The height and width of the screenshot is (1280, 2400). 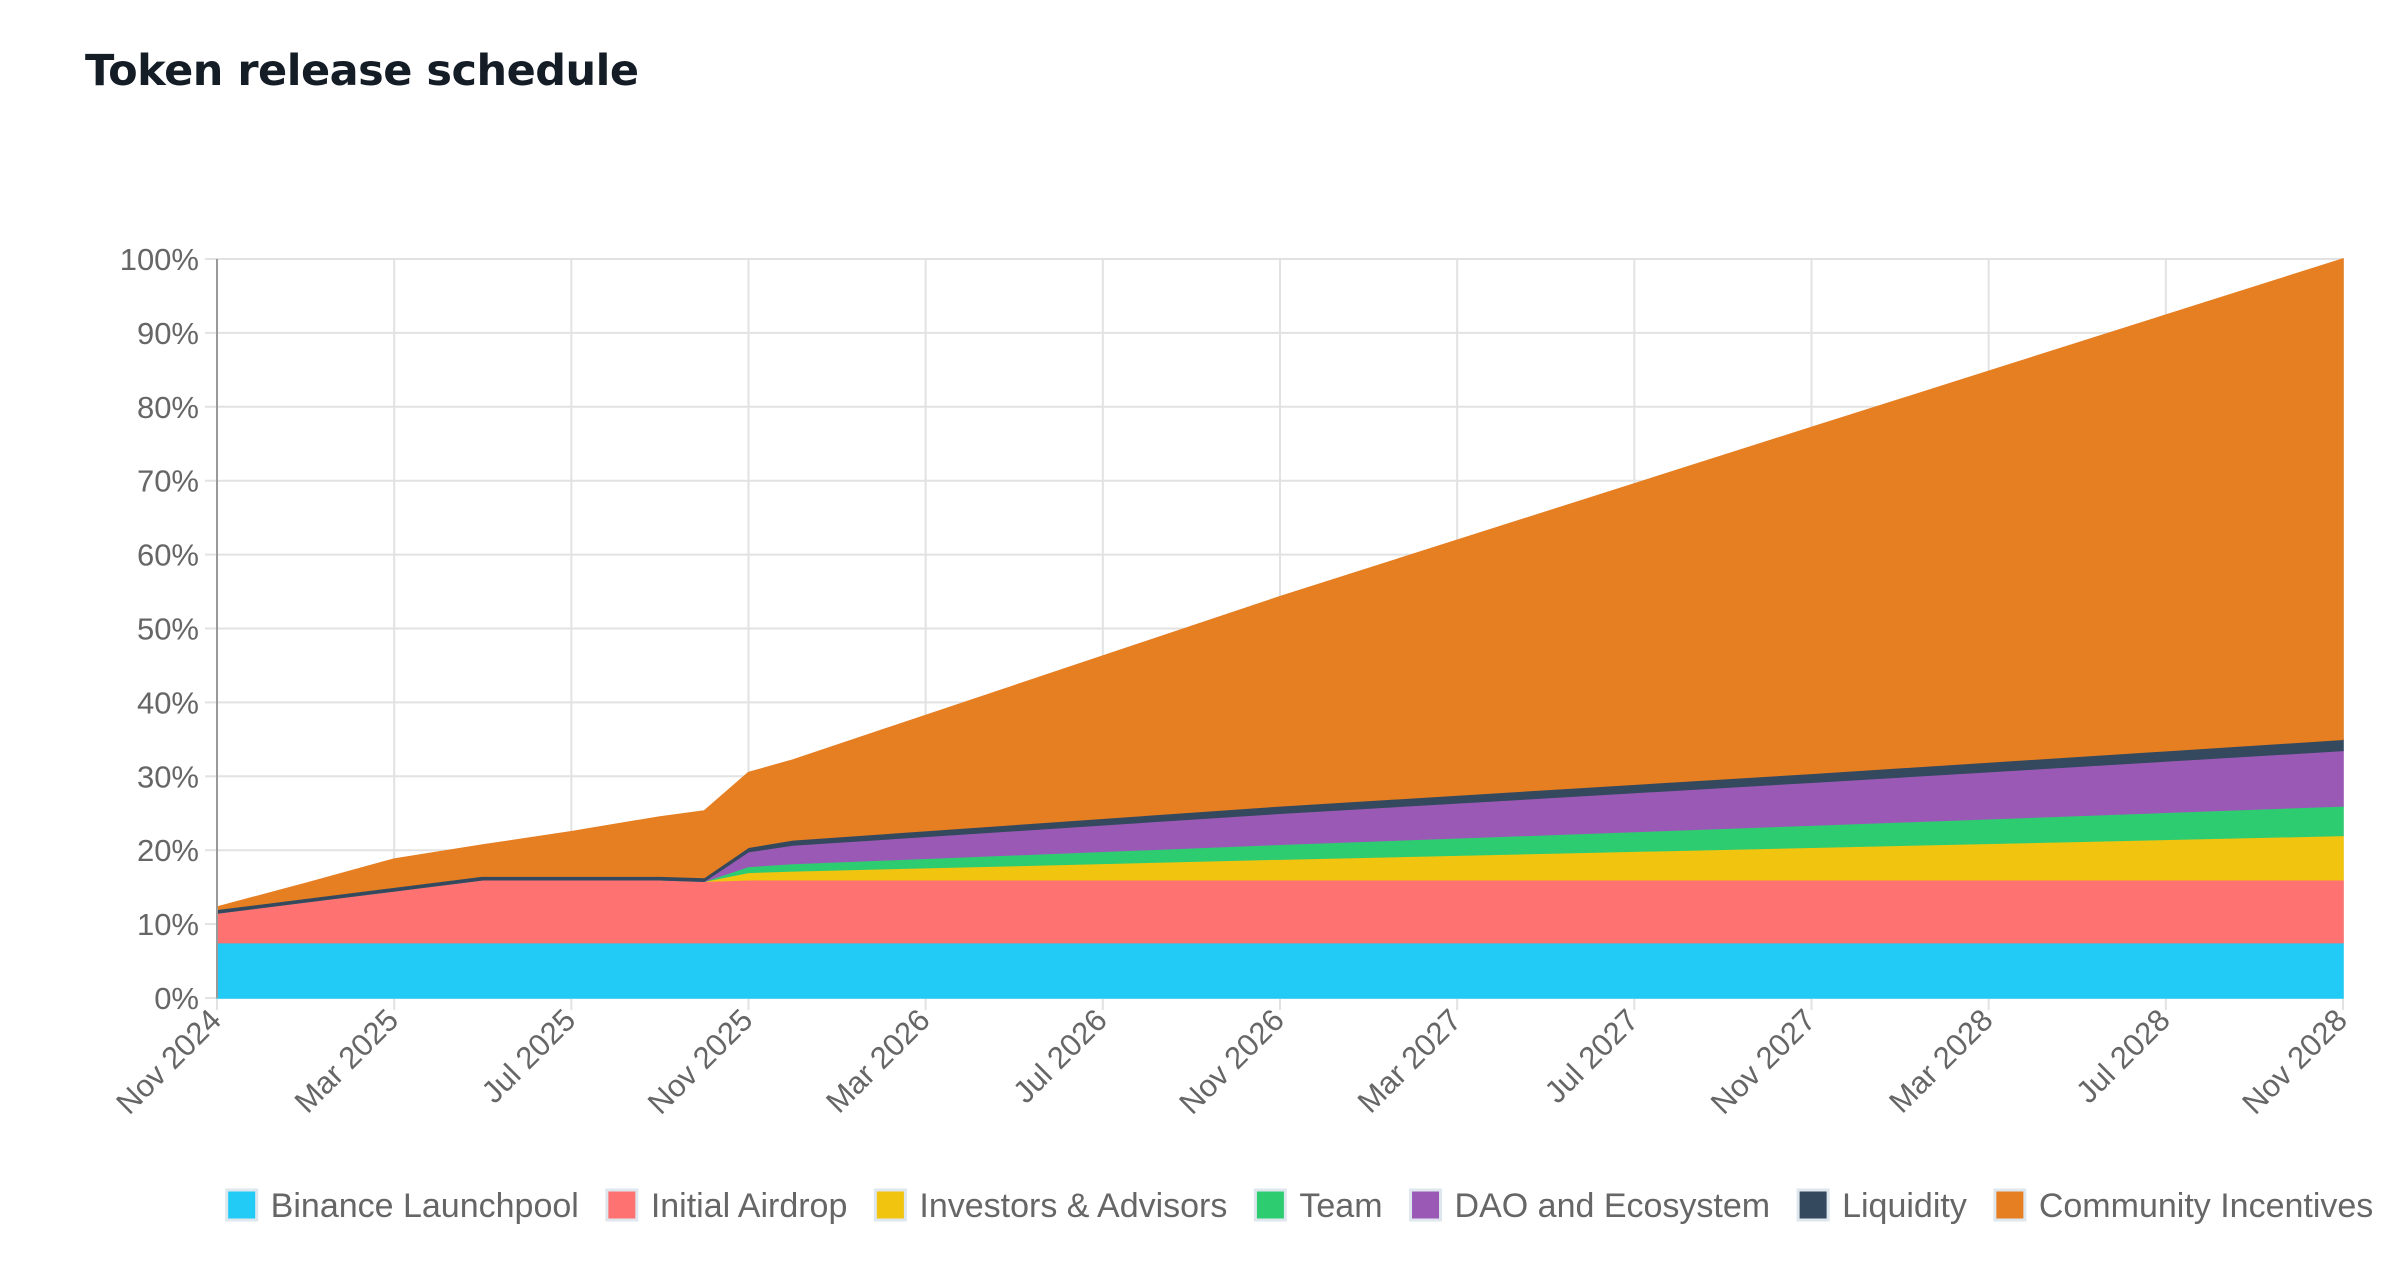 What do you see at coordinates (2123, 1056) in the screenshot?
I see `x-tick-label: Jul 2028` at bounding box center [2123, 1056].